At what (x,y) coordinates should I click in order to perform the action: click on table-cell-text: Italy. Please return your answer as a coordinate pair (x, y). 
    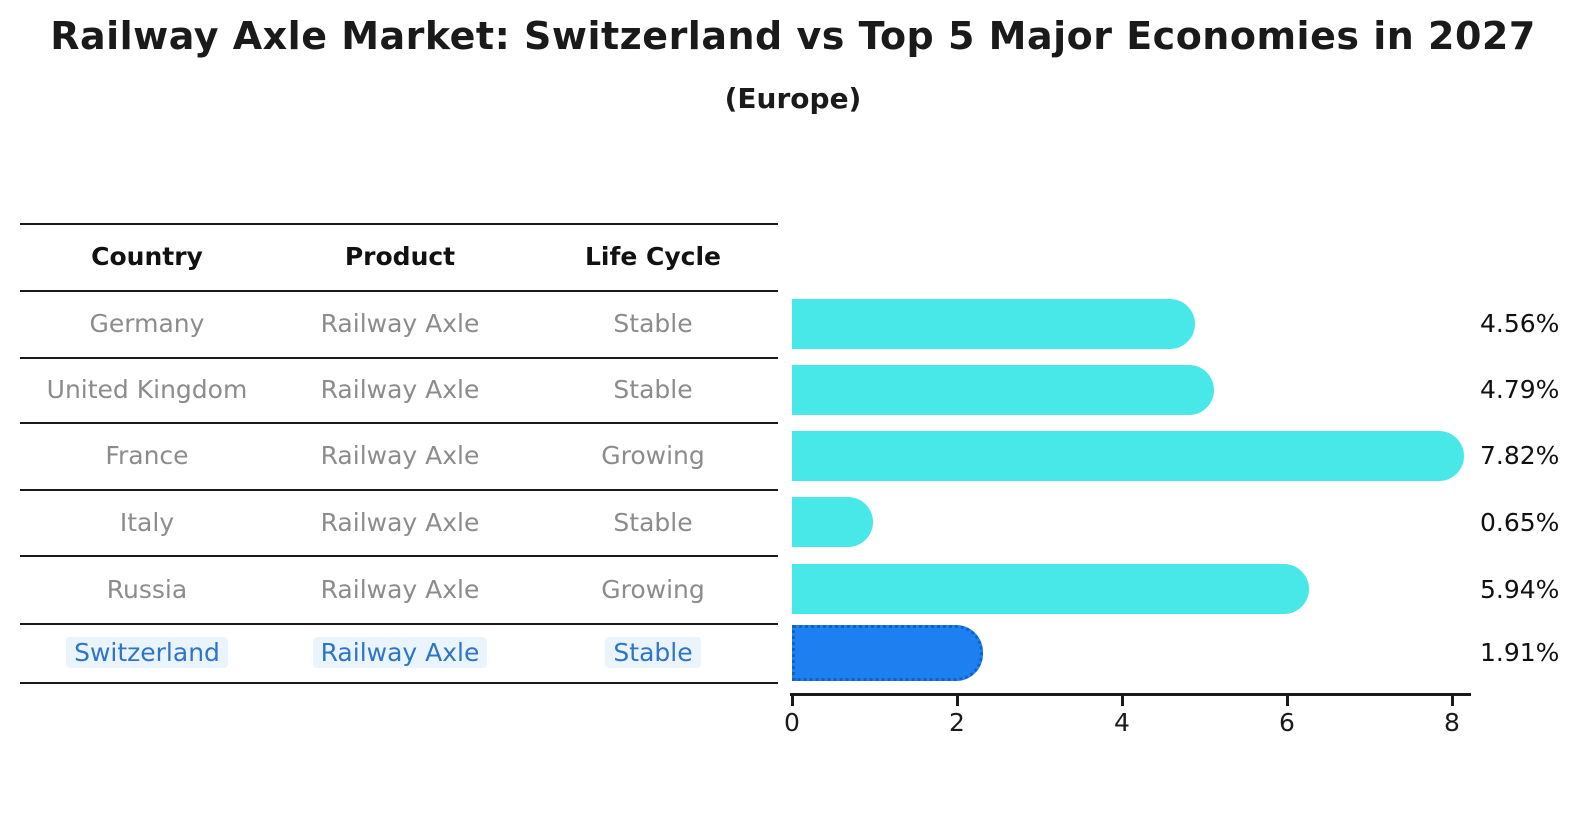
    Looking at the image, I should click on (147, 522).